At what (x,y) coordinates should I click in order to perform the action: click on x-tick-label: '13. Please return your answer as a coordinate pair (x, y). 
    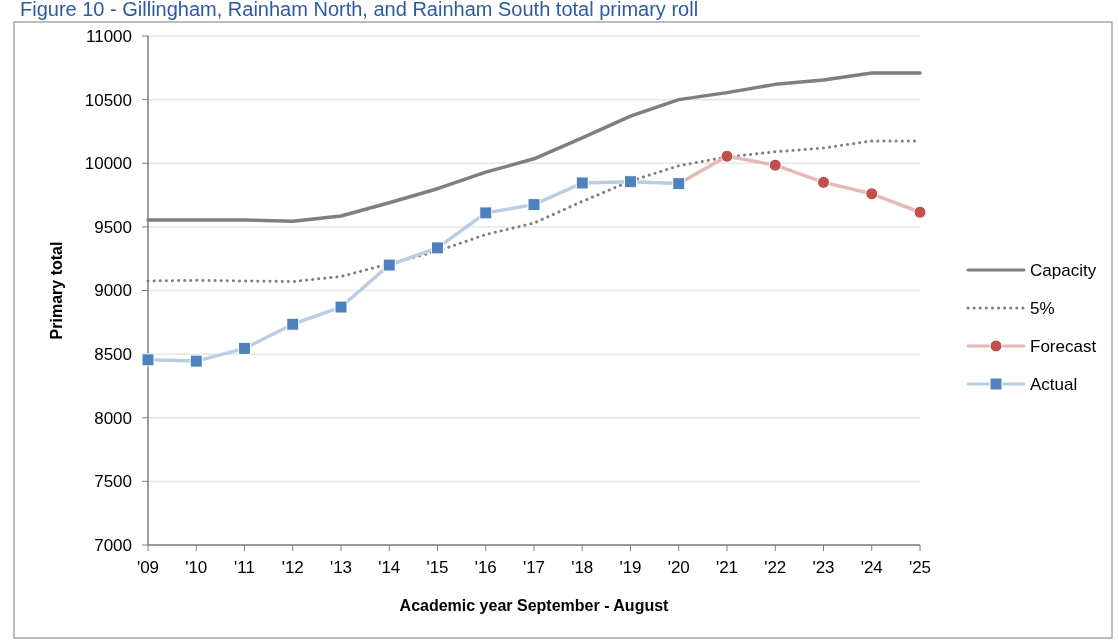
    Looking at the image, I should click on (341, 567).